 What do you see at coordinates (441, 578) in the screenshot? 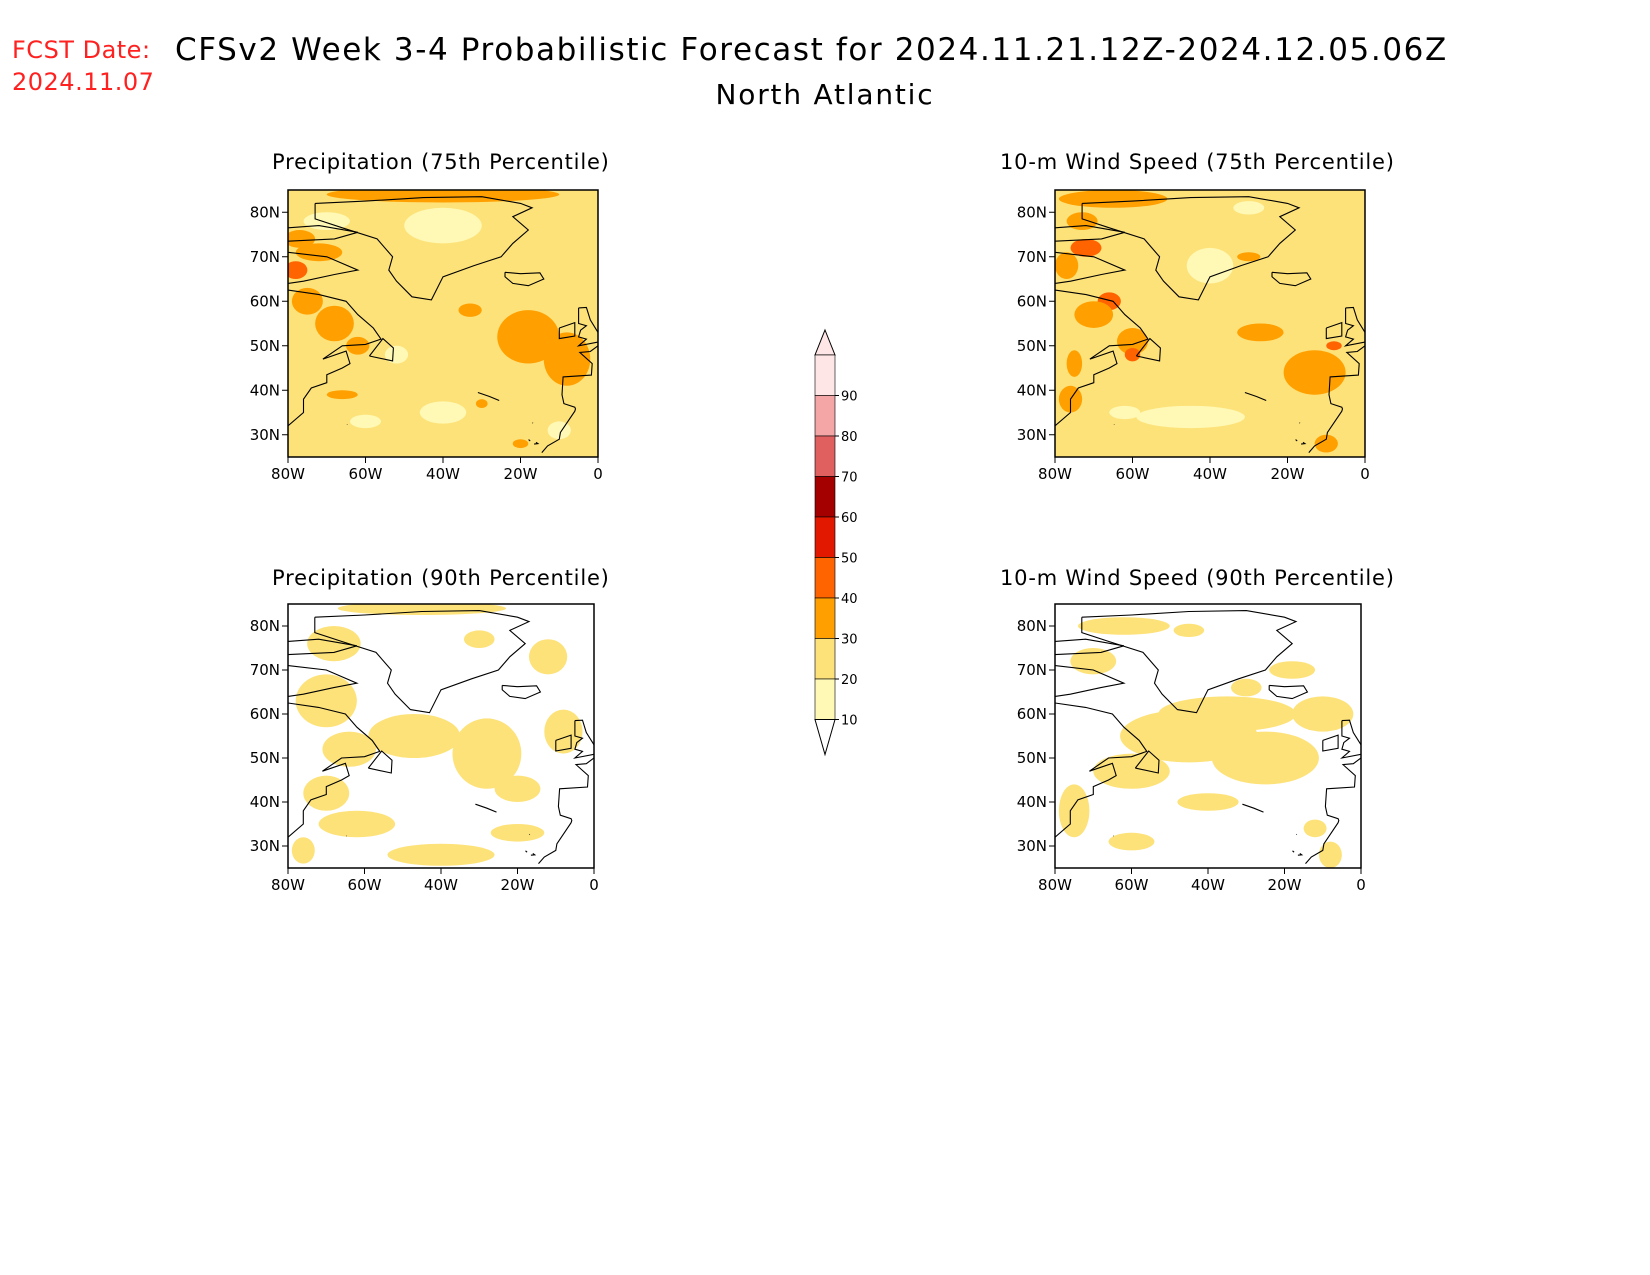
I see `panel-title-precip90: Precipitation (90th Percentile)` at bounding box center [441, 578].